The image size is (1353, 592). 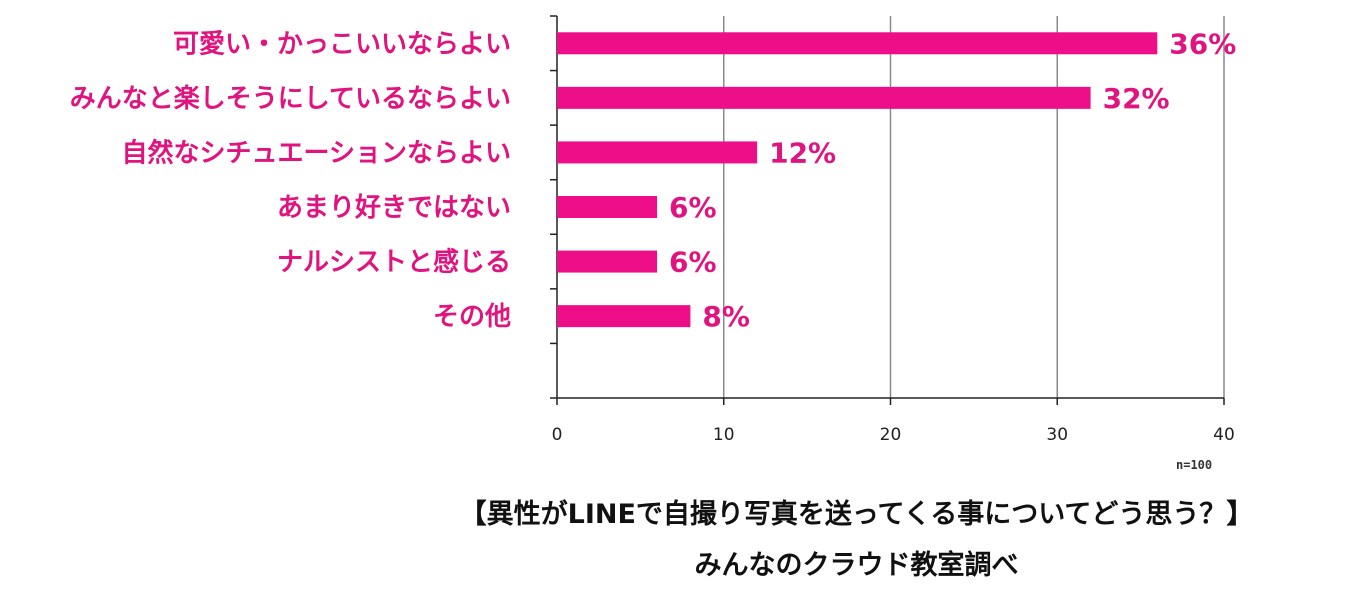 I want to click on sample-size-note: n=100, so click(x=1194, y=465).